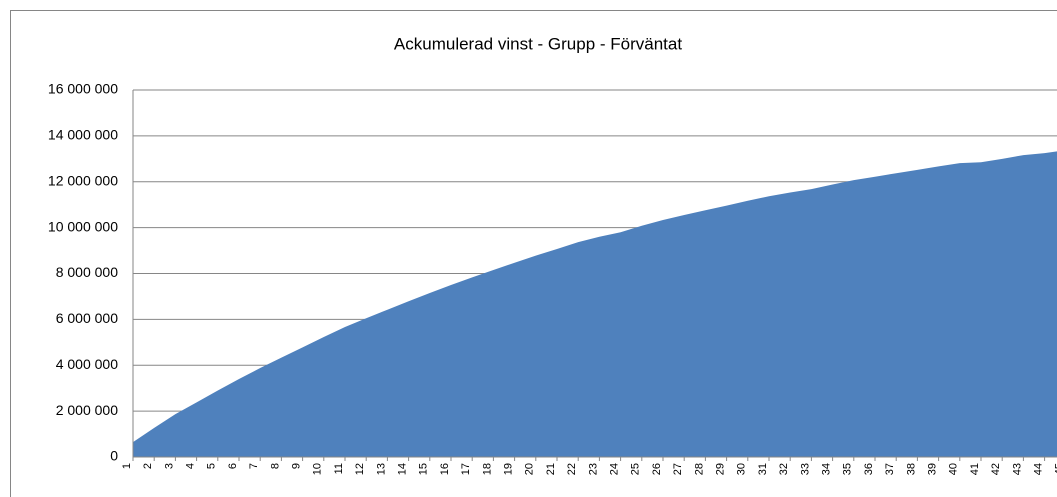  Describe the element at coordinates (827, 469) in the screenshot. I see `x-tick-label: 34` at that location.